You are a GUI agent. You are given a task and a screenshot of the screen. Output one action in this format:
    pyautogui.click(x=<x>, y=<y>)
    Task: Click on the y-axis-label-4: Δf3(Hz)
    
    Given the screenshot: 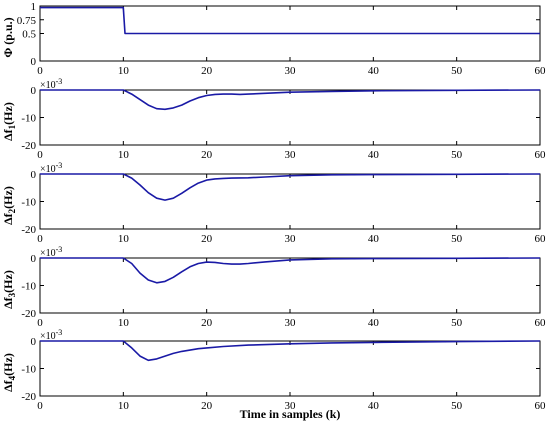 What is the action you would take?
    pyautogui.click(x=9, y=289)
    